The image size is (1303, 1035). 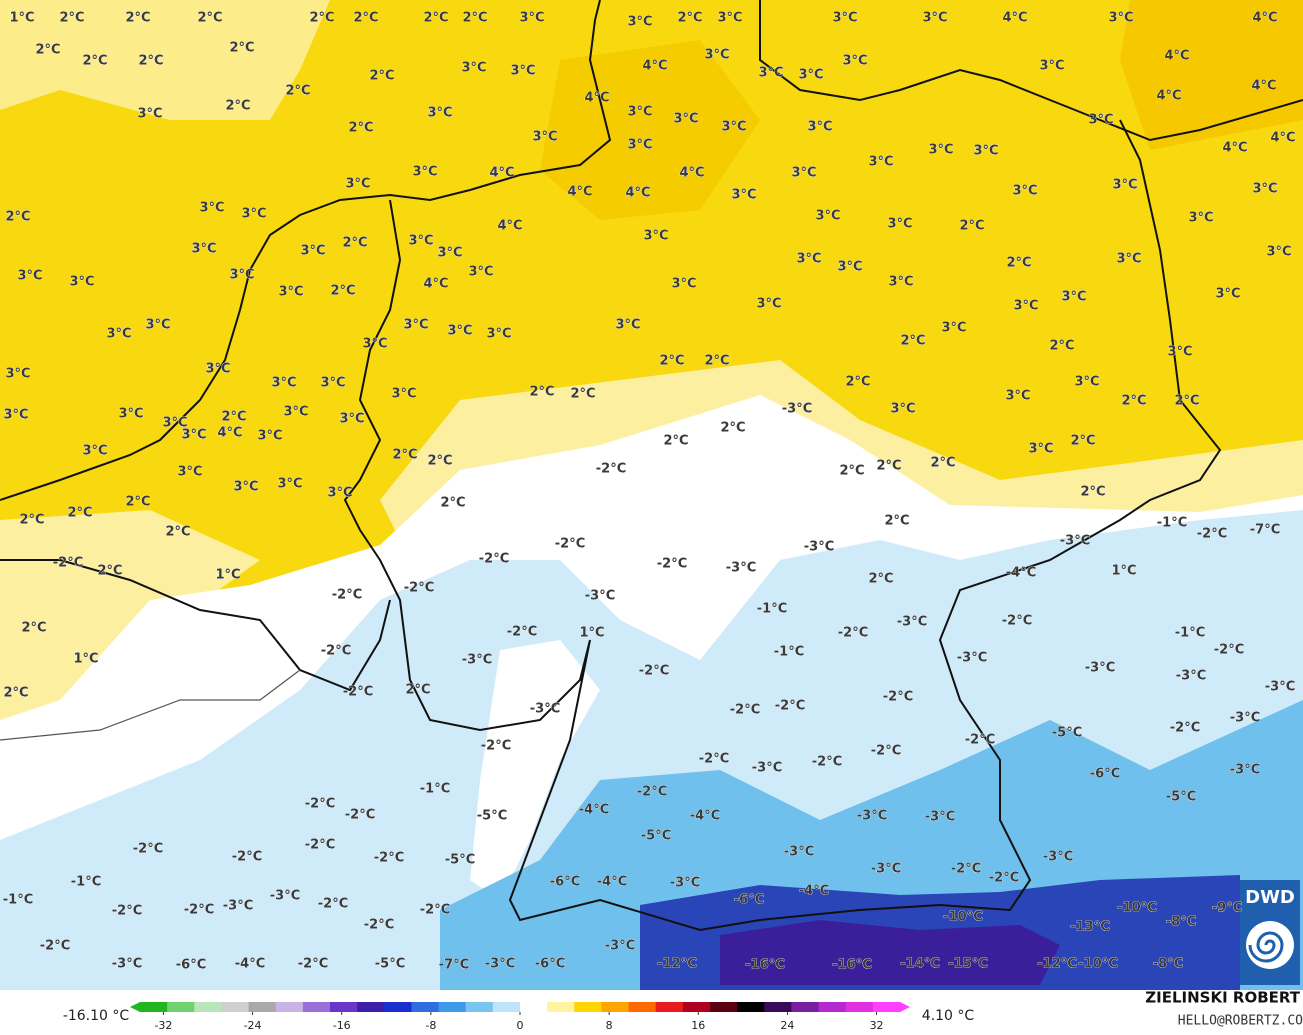 I want to click on logo-swirl, so click(x=1266, y=947).